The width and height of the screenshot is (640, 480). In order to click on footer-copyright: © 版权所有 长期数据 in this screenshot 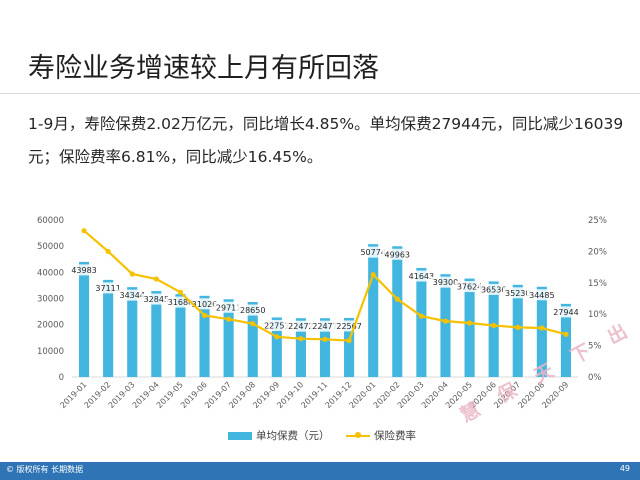, I will do `click(45, 469)`.